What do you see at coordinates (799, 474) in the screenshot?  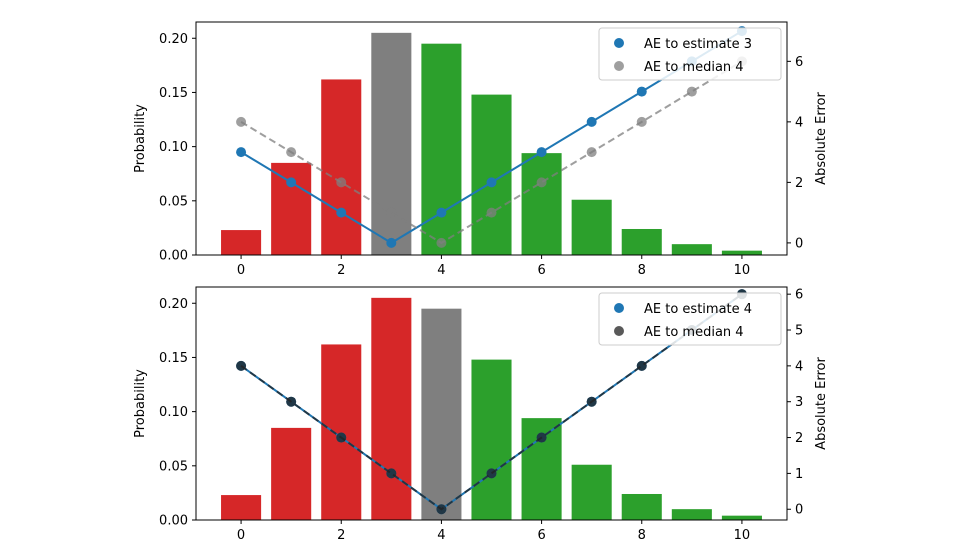 I see `y-right-tick-label: 1` at bounding box center [799, 474].